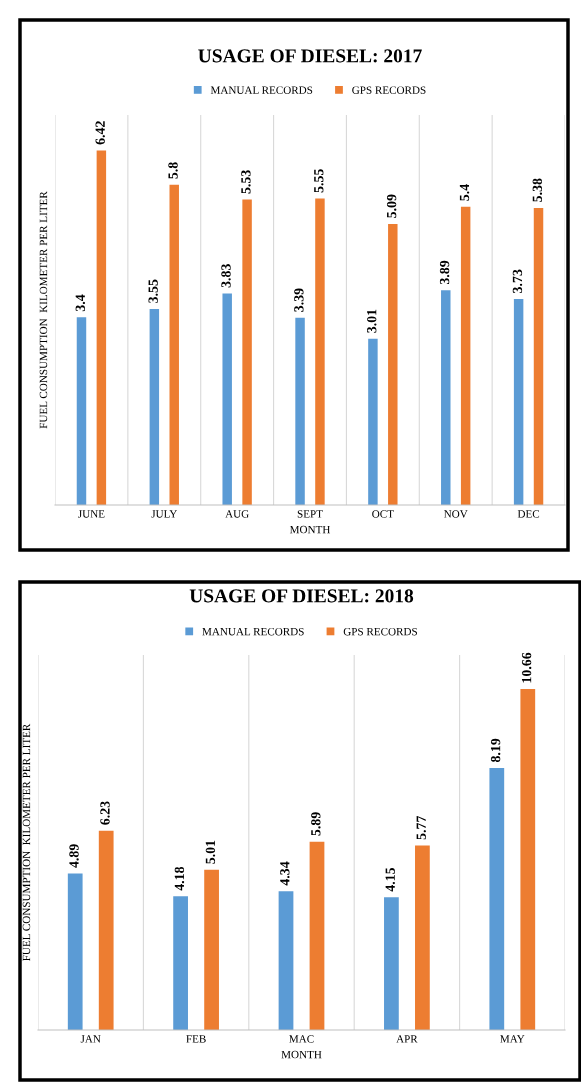 The height and width of the screenshot is (1082, 581). What do you see at coordinates (456, 514) in the screenshot?
I see `x-tick-label: NOV` at bounding box center [456, 514].